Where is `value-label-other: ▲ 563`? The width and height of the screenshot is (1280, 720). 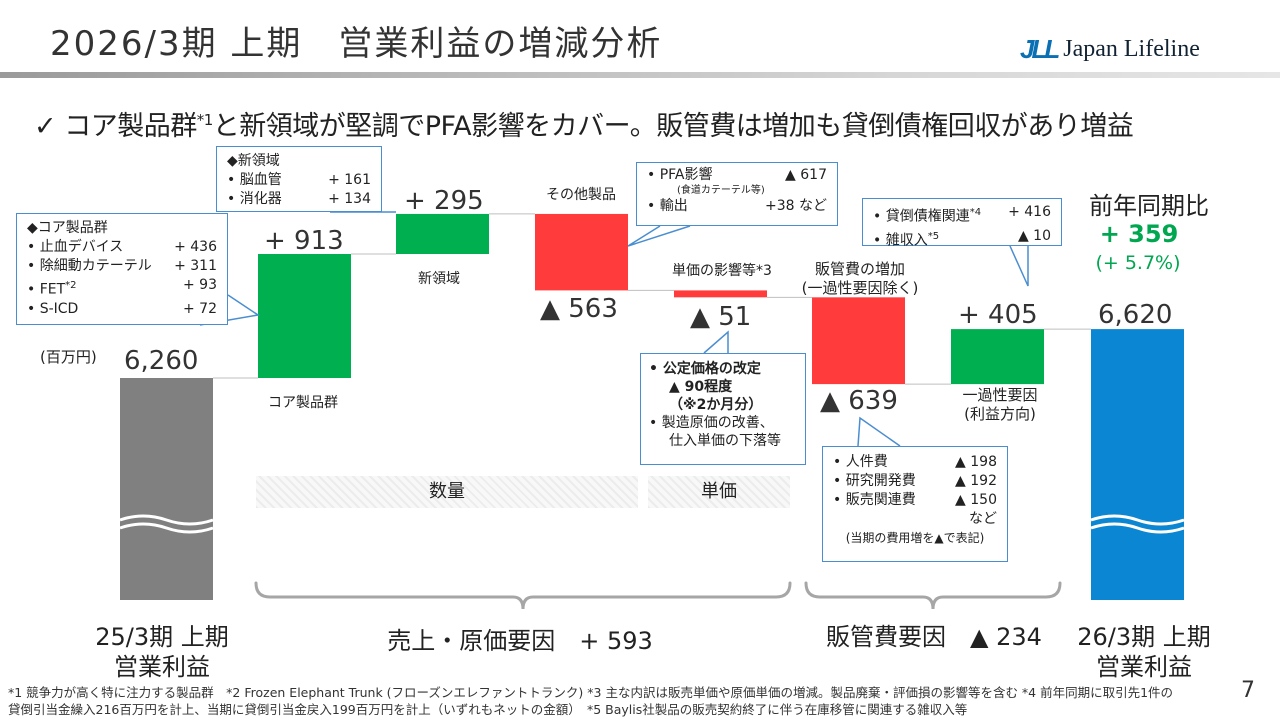 value-label-other: ▲ 563 is located at coordinates (579, 309).